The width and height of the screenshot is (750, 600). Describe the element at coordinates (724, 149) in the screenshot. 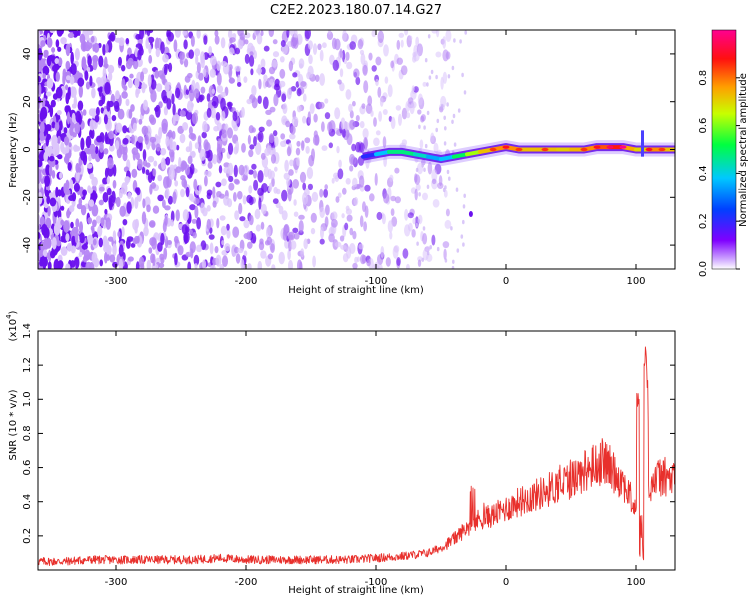

I see `colorbar-gradient` at that location.